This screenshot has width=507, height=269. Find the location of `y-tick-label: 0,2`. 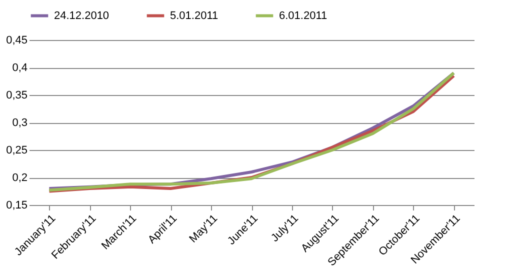

y-tick-label: 0,2 is located at coordinates (20, 178).